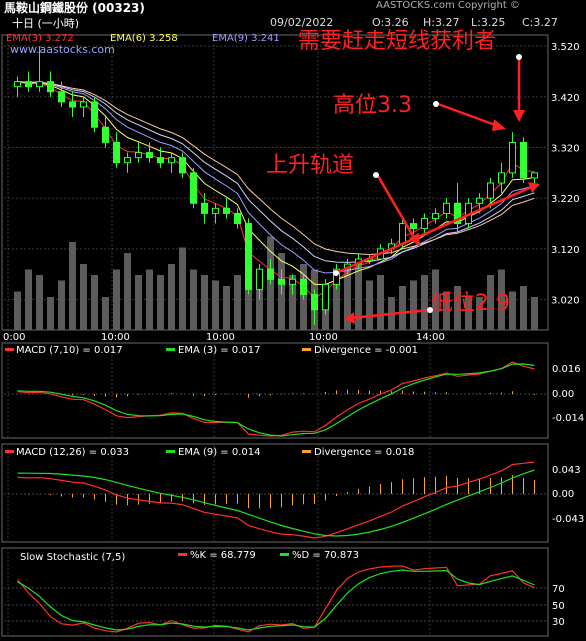 The width and height of the screenshot is (586, 641). Describe the element at coordinates (470, 303) in the screenshot. I see `annotation-low: 低位2.9` at that location.